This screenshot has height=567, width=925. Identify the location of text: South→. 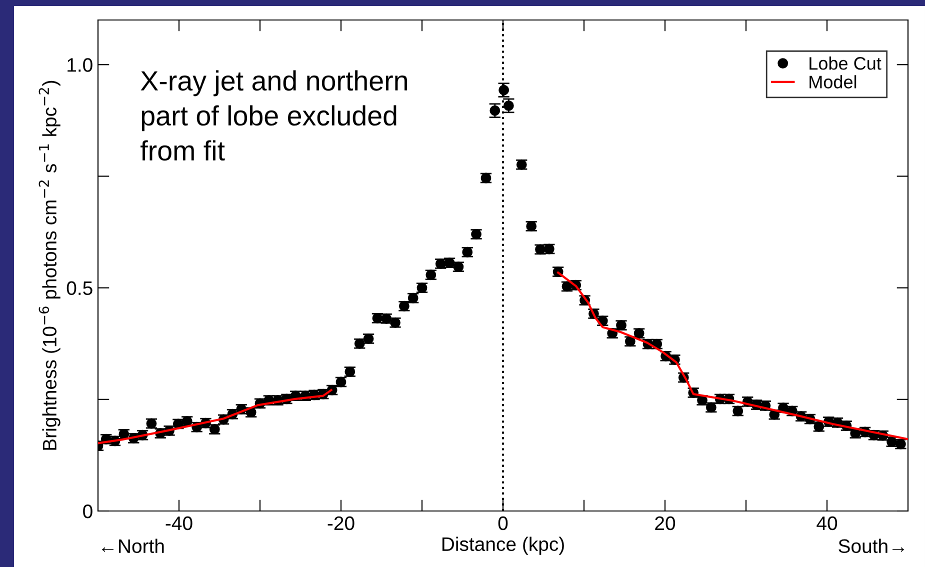
(871, 546).